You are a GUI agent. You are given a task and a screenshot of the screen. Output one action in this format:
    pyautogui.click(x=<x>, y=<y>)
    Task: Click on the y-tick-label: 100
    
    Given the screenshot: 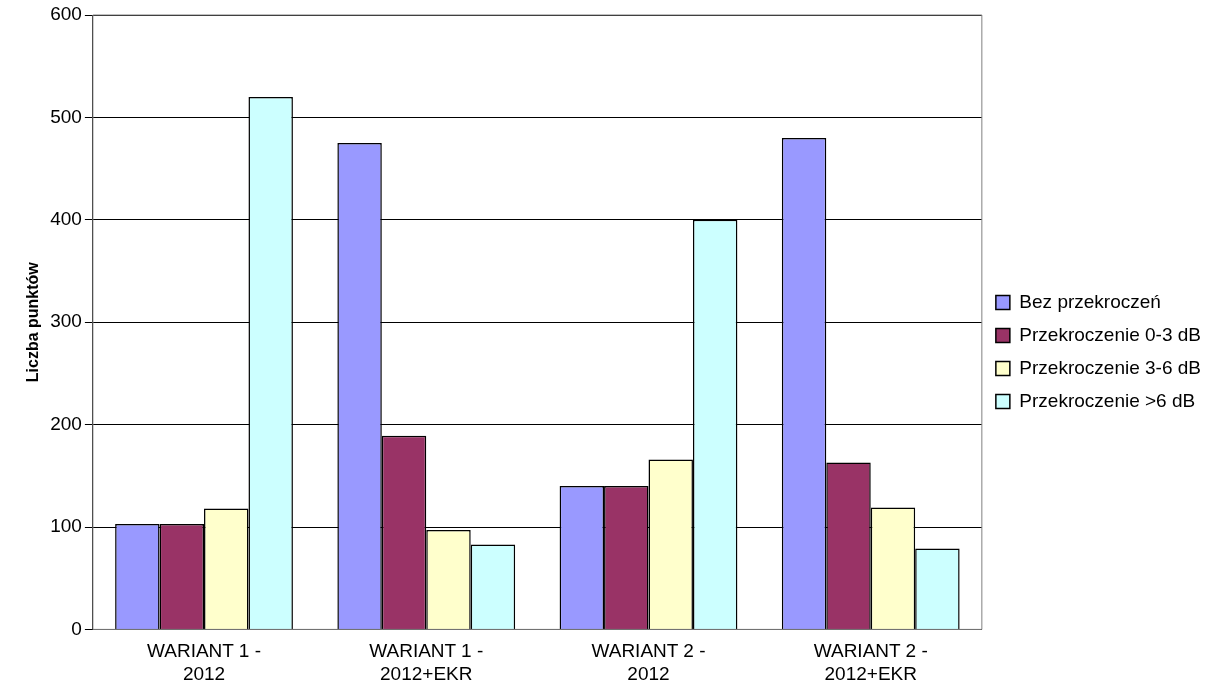 What is the action you would take?
    pyautogui.click(x=66, y=526)
    